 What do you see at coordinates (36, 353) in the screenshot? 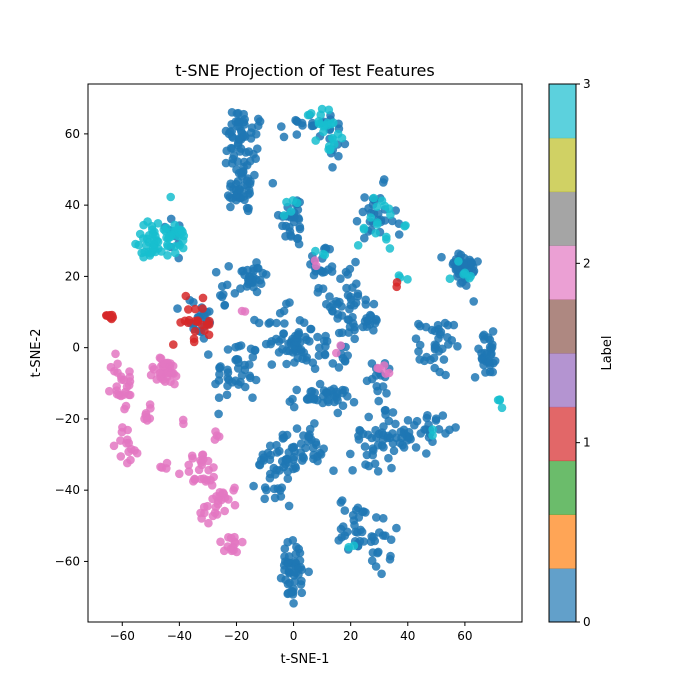
I see `y-axis-label: t-SNE-2` at bounding box center [36, 353].